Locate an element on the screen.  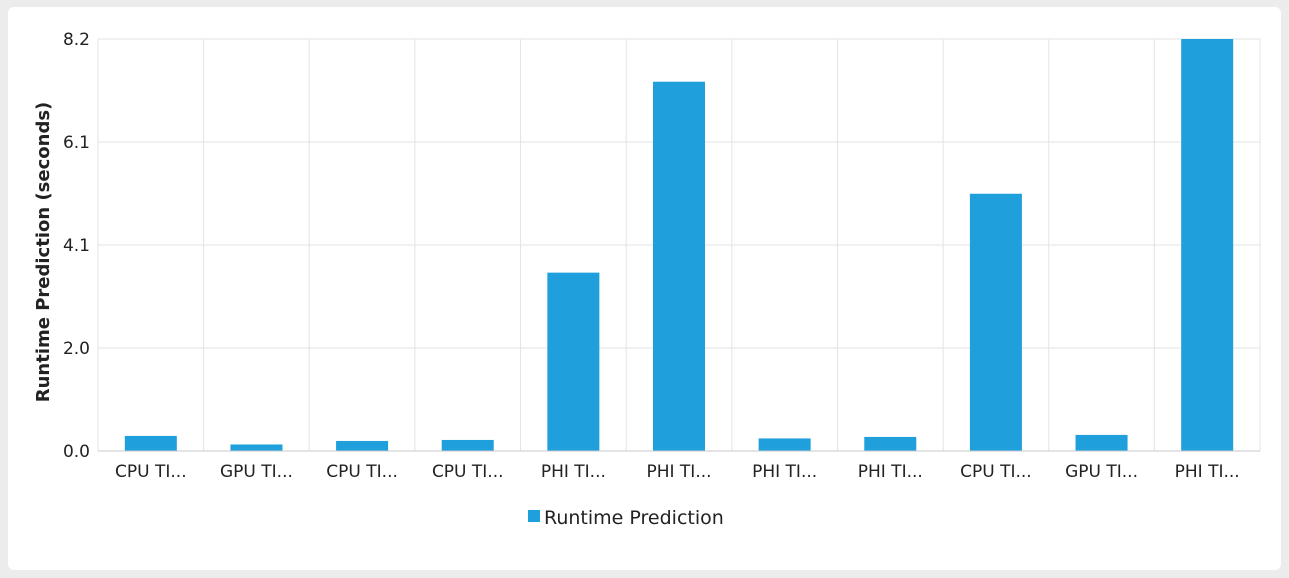
y-tick-label: 2.0 is located at coordinates (76, 349).